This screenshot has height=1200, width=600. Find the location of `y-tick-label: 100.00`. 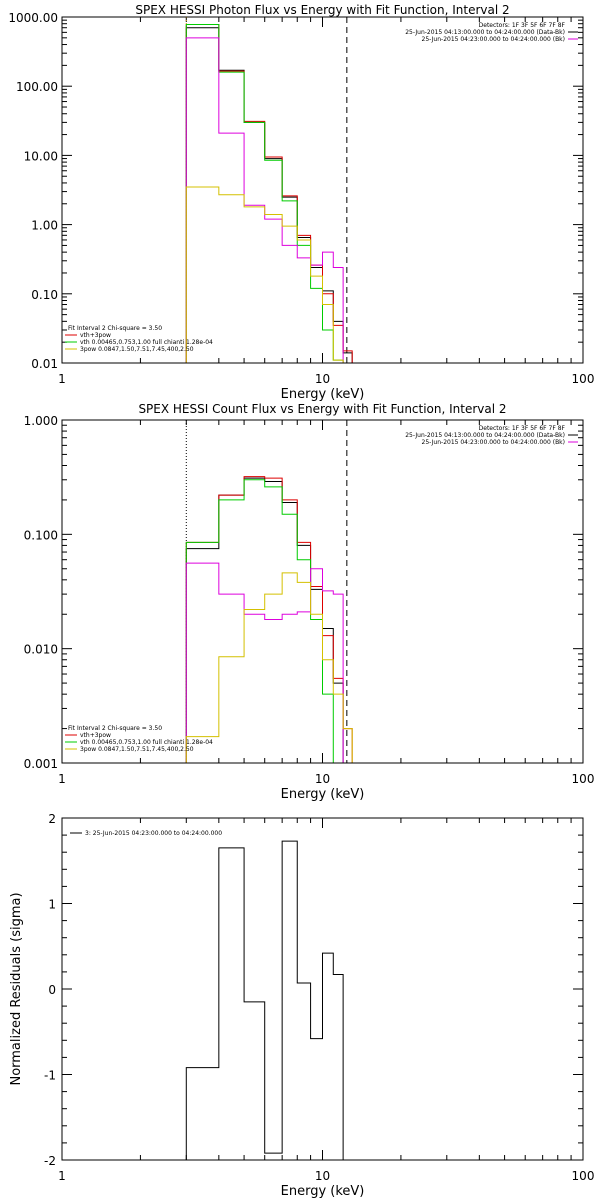

y-tick-label: 100.00 is located at coordinates (37, 87).